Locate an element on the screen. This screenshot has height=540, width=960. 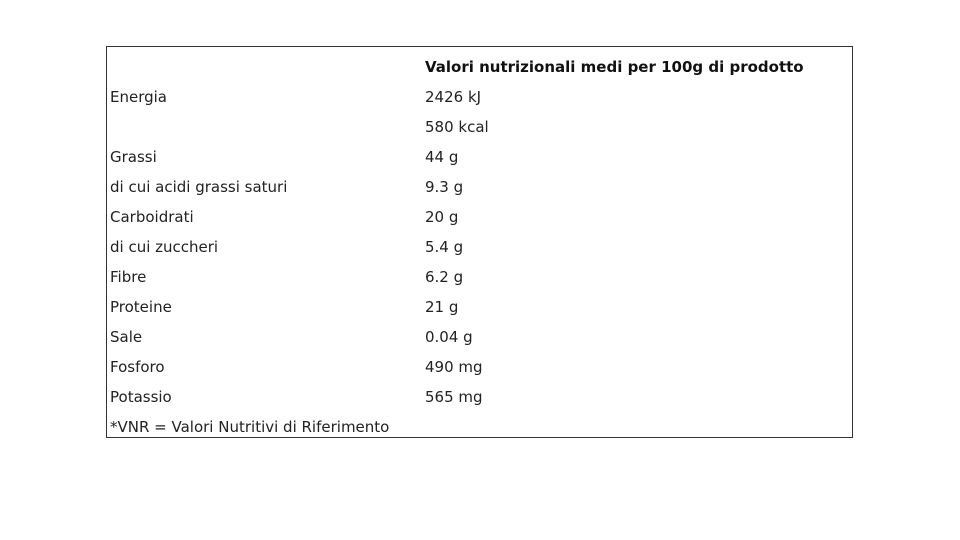
cell: Carboidrati is located at coordinates (152, 217).